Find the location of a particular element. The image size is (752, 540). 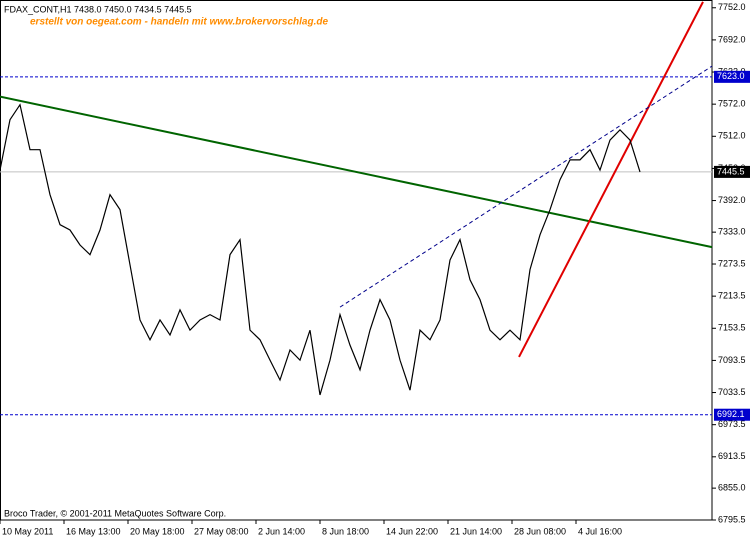

x-tick-label: 20 May 18:00 is located at coordinates (157, 531).